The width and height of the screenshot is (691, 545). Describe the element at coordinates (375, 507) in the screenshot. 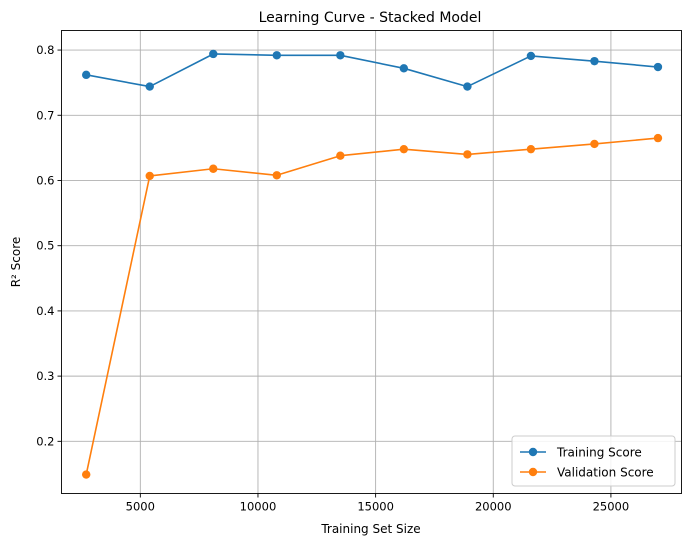

I see `x-tick-label: 15000` at that location.